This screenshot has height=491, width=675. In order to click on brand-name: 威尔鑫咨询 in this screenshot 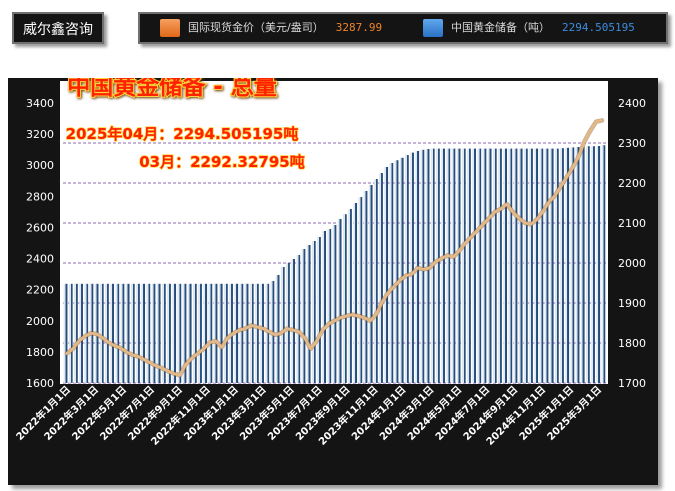, I will do `click(58, 30)`.